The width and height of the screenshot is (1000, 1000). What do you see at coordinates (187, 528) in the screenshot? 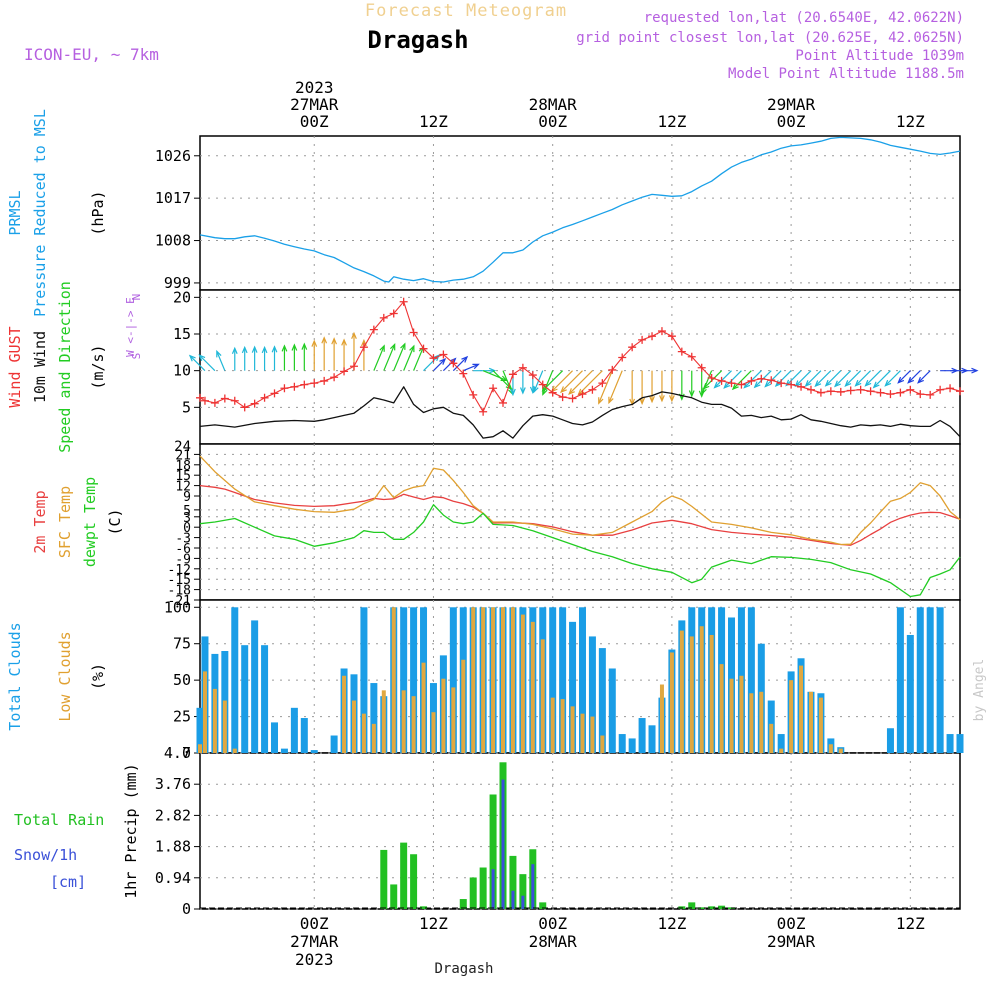
I see `temperature-ytick-label: 0` at bounding box center [187, 528].